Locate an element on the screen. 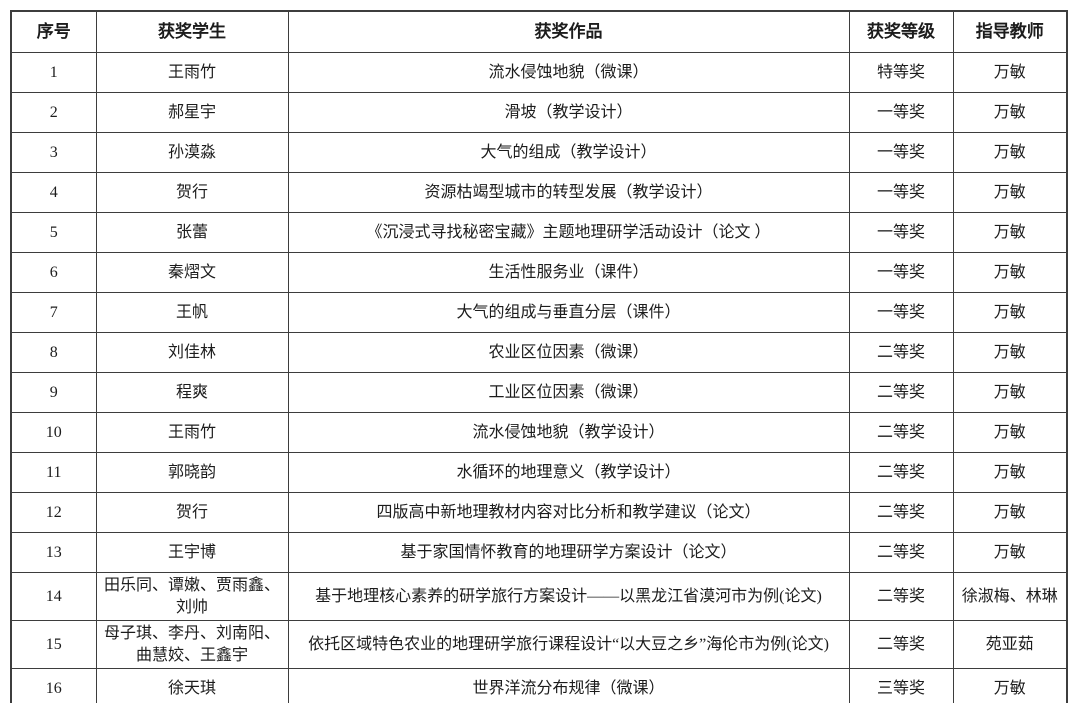 This screenshot has width=1080, height=703. cell-no: 15 is located at coordinates (53, 645).